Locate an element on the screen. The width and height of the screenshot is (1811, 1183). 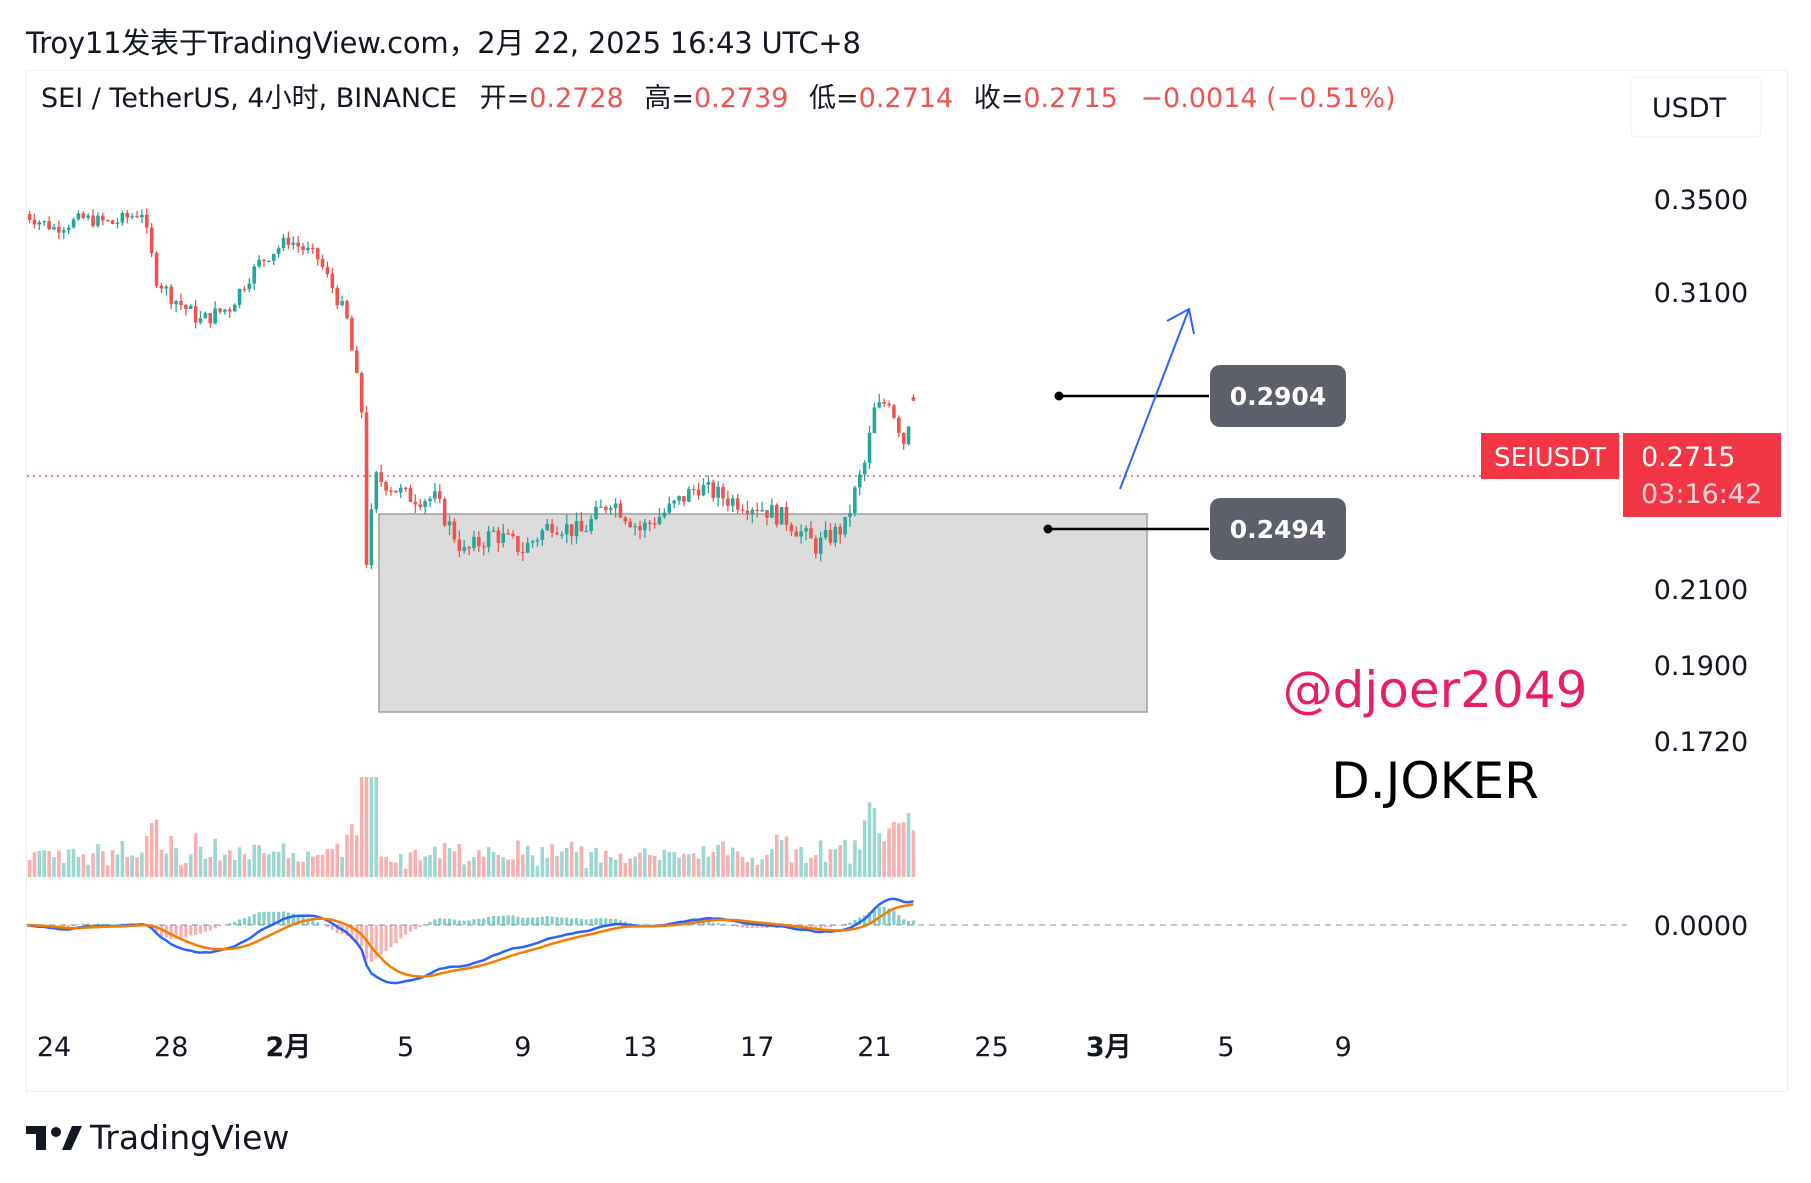
legend-open: 0.2728 is located at coordinates (576, 98).